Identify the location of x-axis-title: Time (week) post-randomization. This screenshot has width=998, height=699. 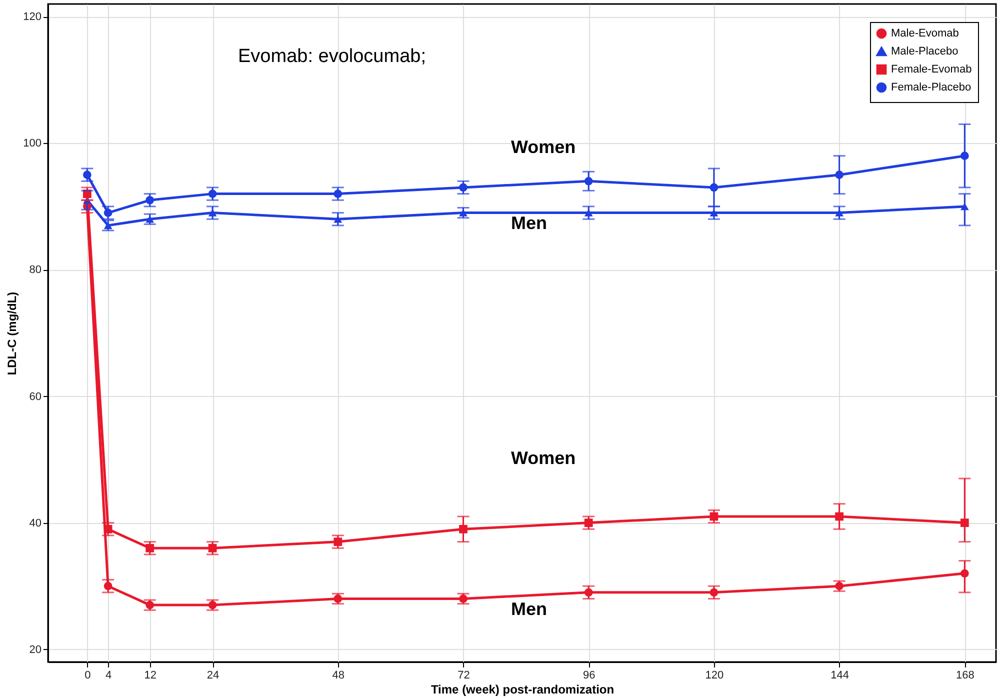
(522, 689).